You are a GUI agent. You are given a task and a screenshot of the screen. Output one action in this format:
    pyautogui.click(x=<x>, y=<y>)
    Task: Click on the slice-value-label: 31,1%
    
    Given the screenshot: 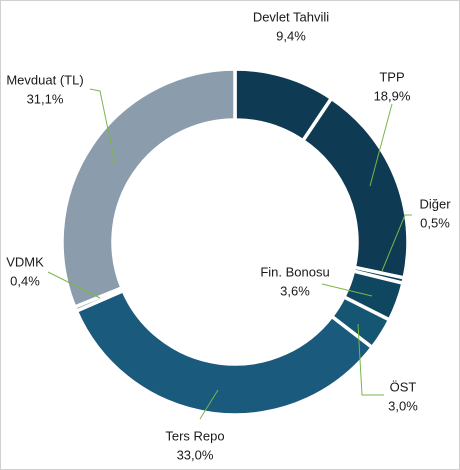 What is the action you would take?
    pyautogui.click(x=45, y=98)
    